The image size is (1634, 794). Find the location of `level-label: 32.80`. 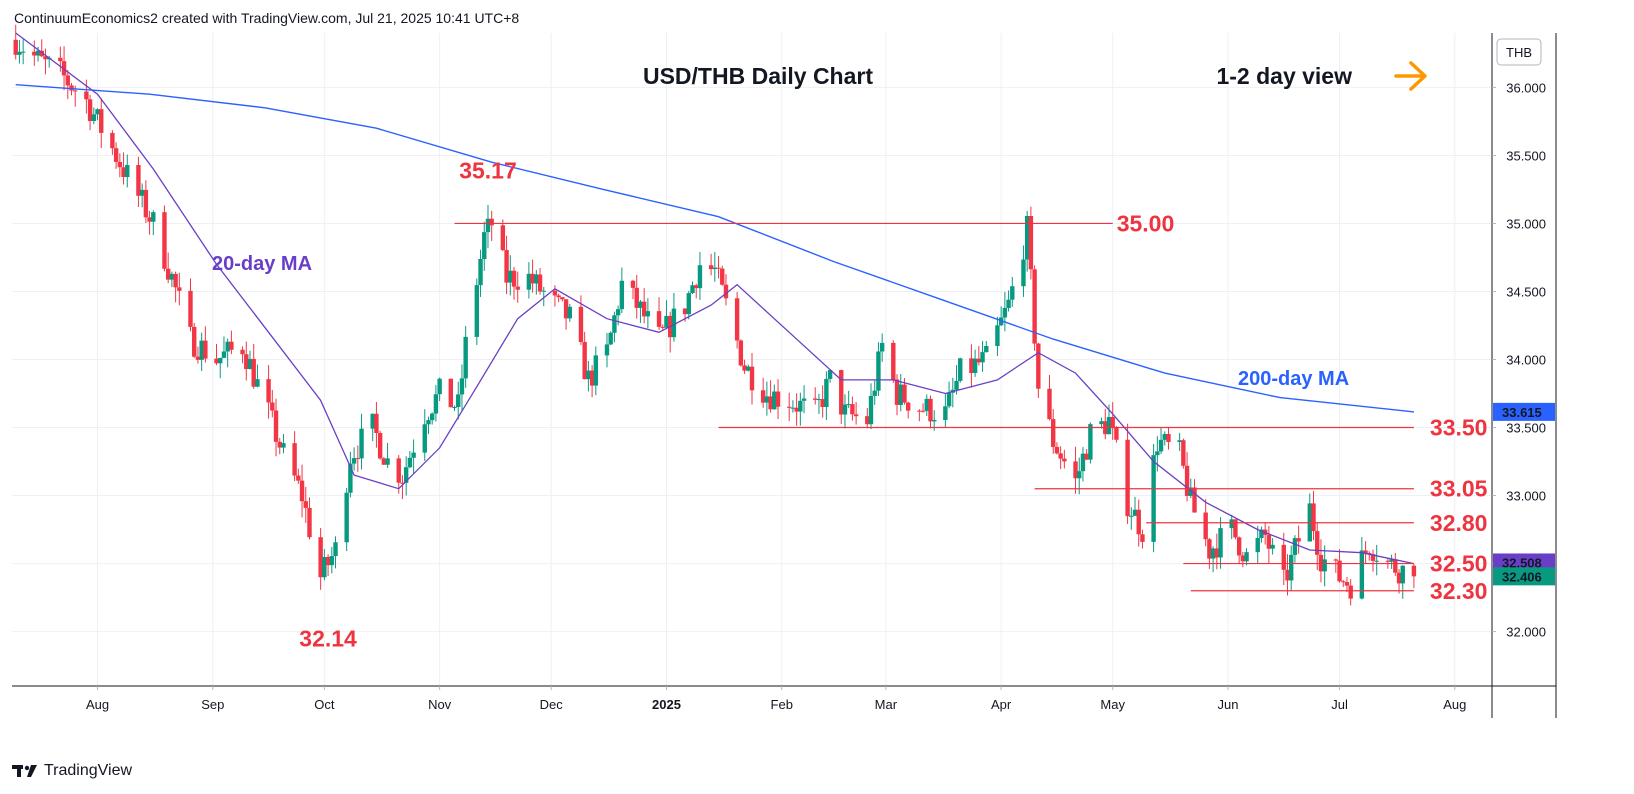

level-label: 32.80 is located at coordinates (1459, 523).